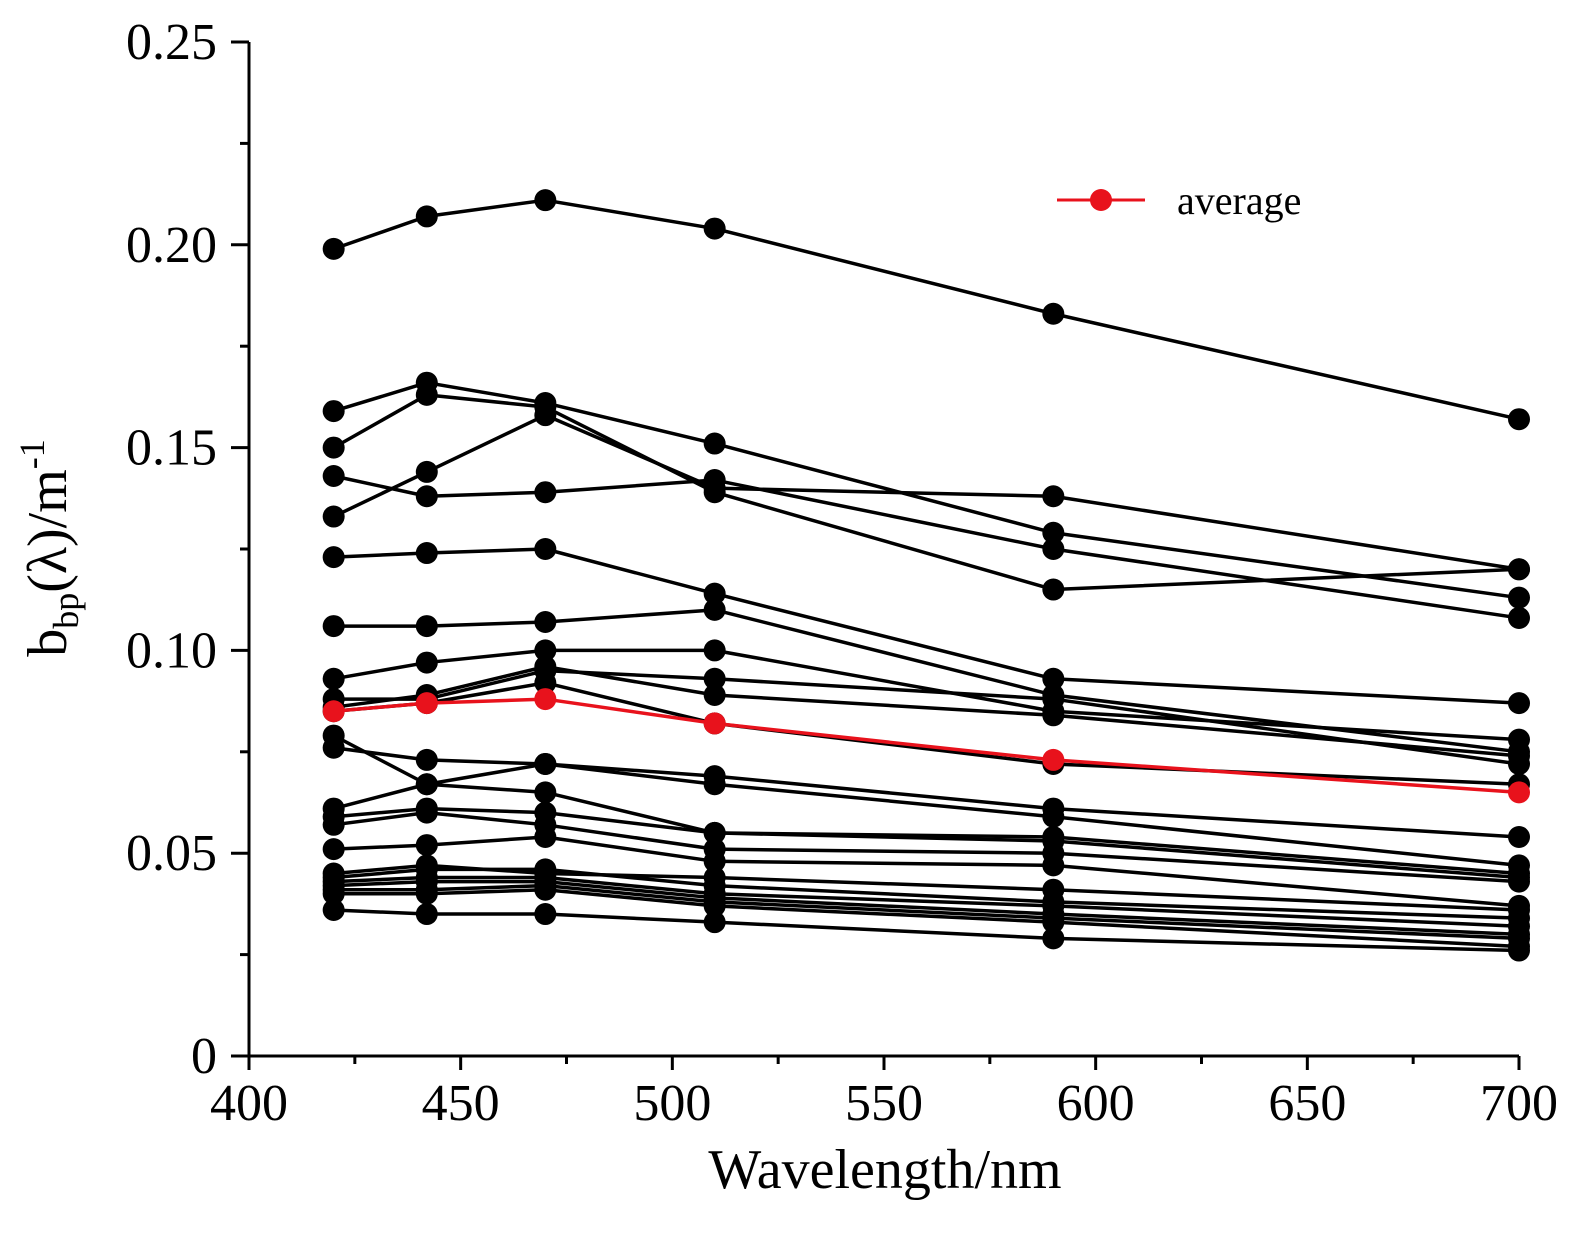  What do you see at coordinates (1239, 200) in the screenshot?
I see `legend-label-average: average` at bounding box center [1239, 200].